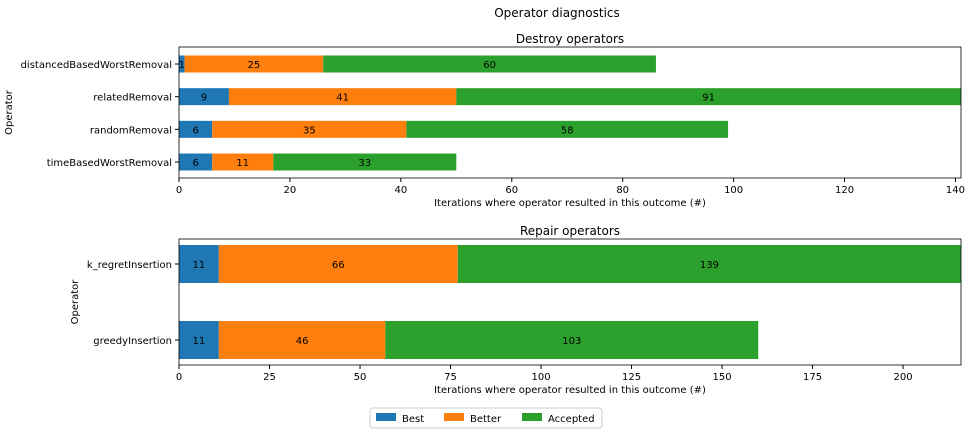 The image size is (971, 432). I want to click on x-tick-label-20: 20, so click(290, 190).